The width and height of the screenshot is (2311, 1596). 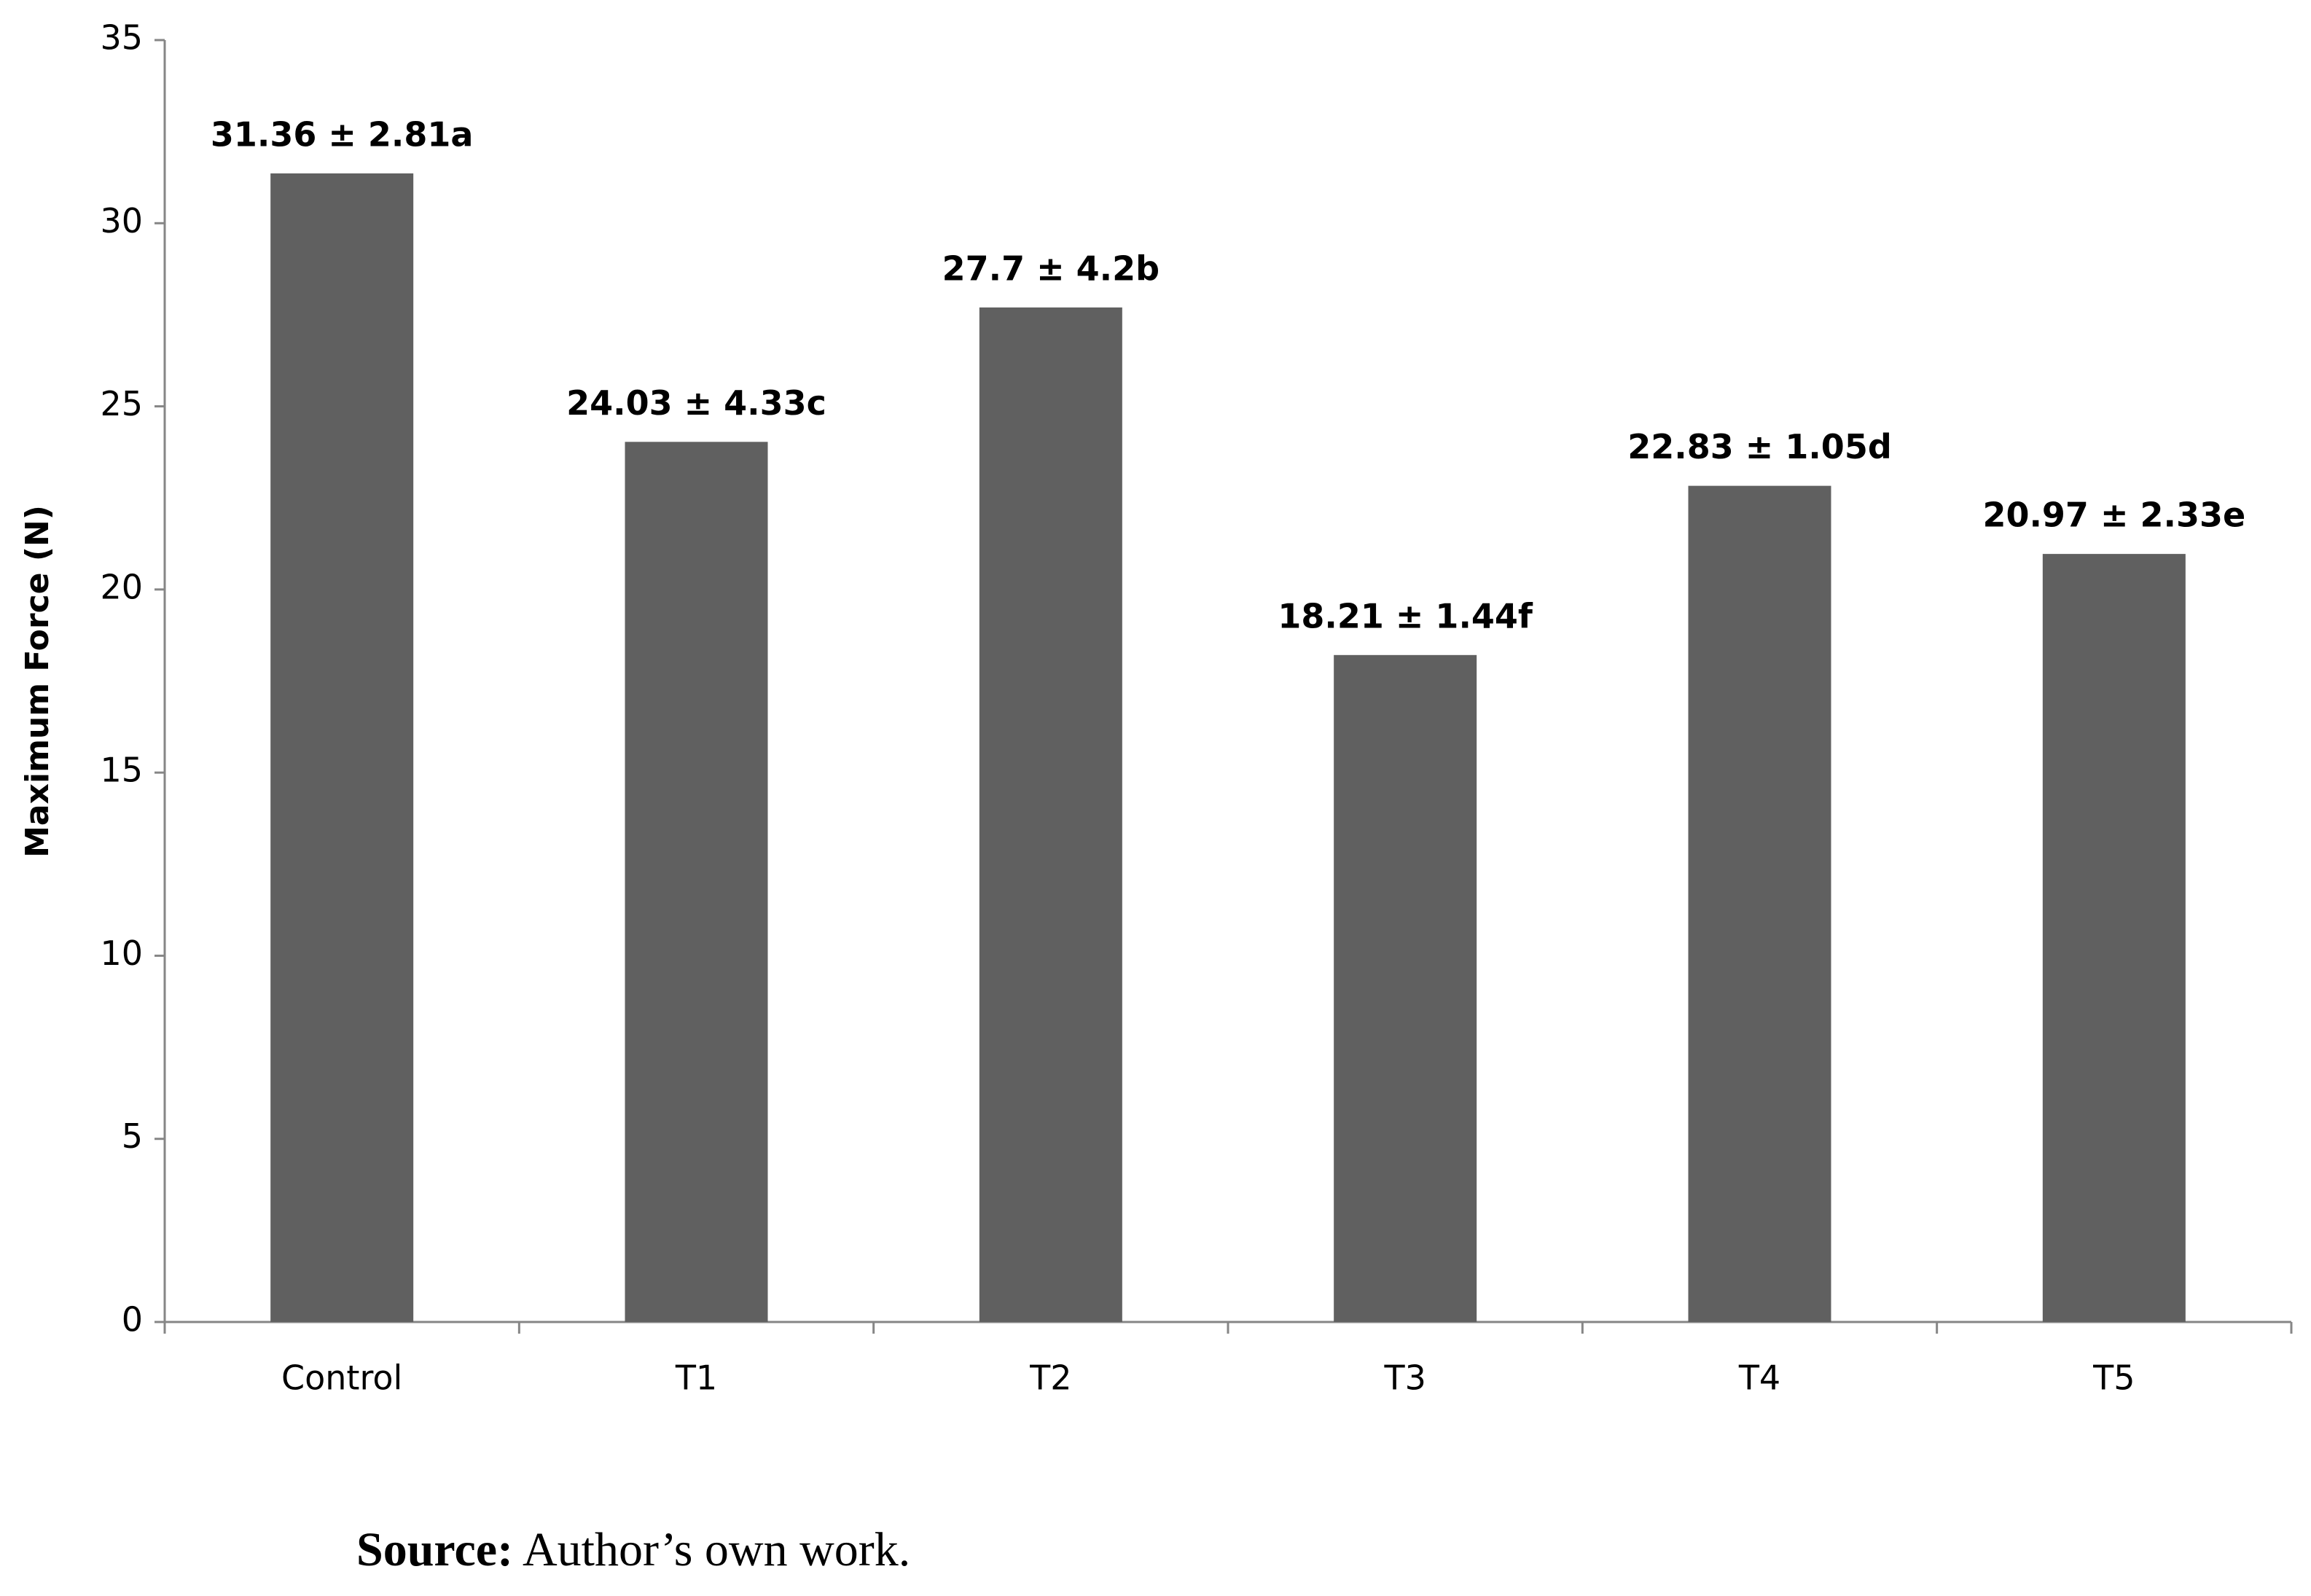 I want to click on caption-label: Source:, so click(x=434, y=1549).